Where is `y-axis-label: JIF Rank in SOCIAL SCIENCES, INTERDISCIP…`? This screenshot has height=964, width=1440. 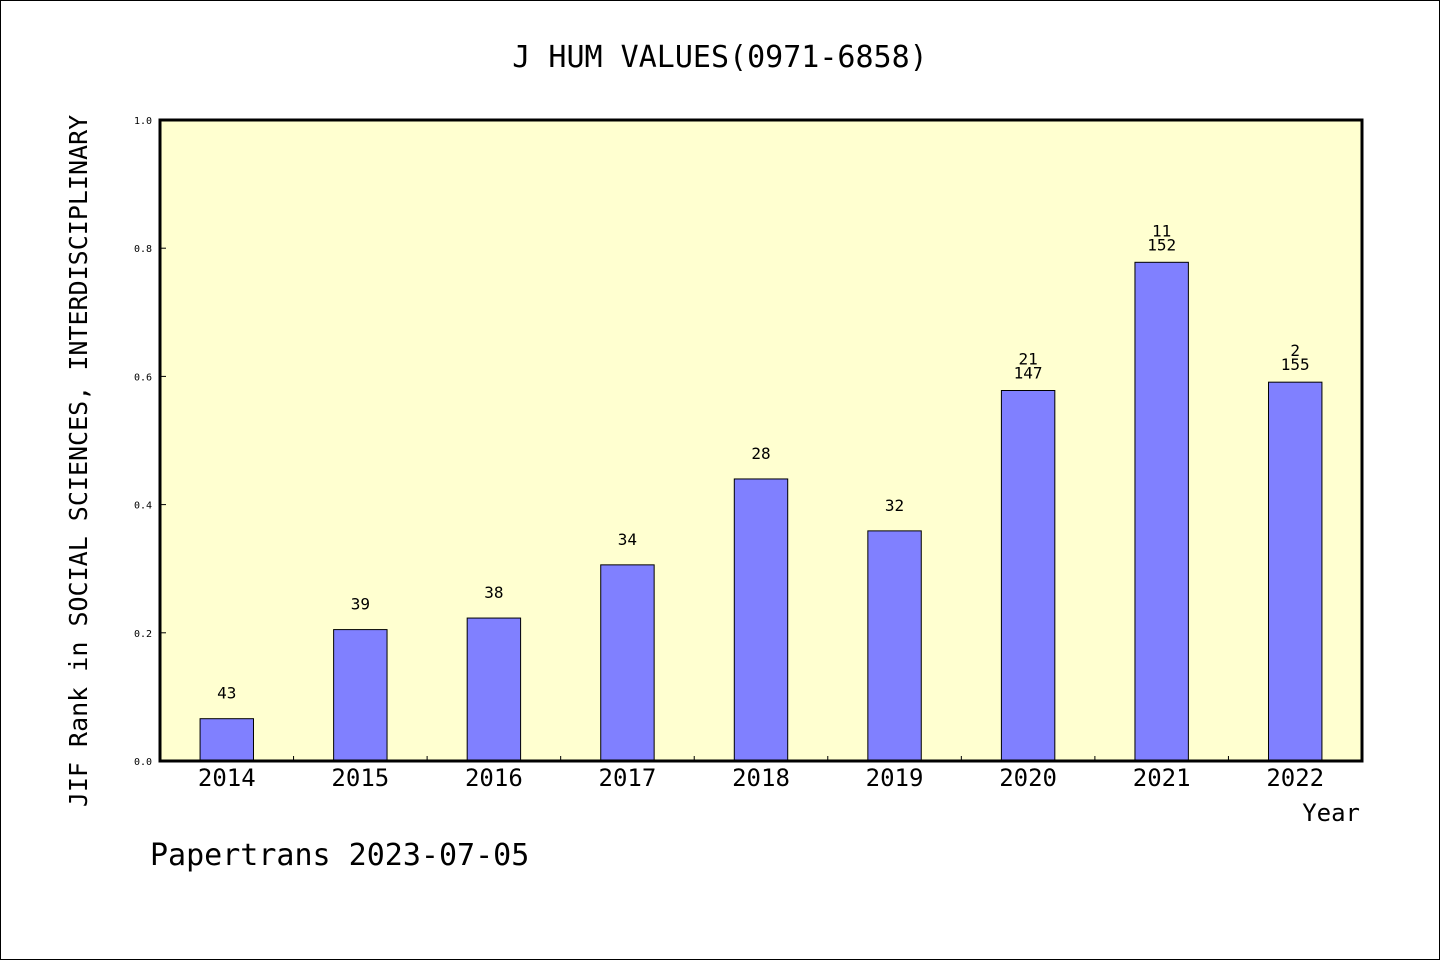
y-axis-label: JIF Rank in SOCIAL SCIENCES, INTERDISCIP… is located at coordinates (78, 461).